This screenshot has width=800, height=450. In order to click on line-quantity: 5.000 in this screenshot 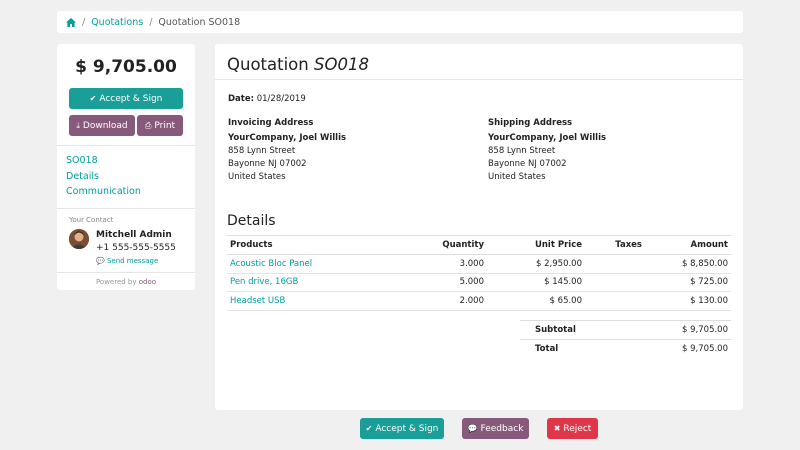, I will do `click(432, 282)`.